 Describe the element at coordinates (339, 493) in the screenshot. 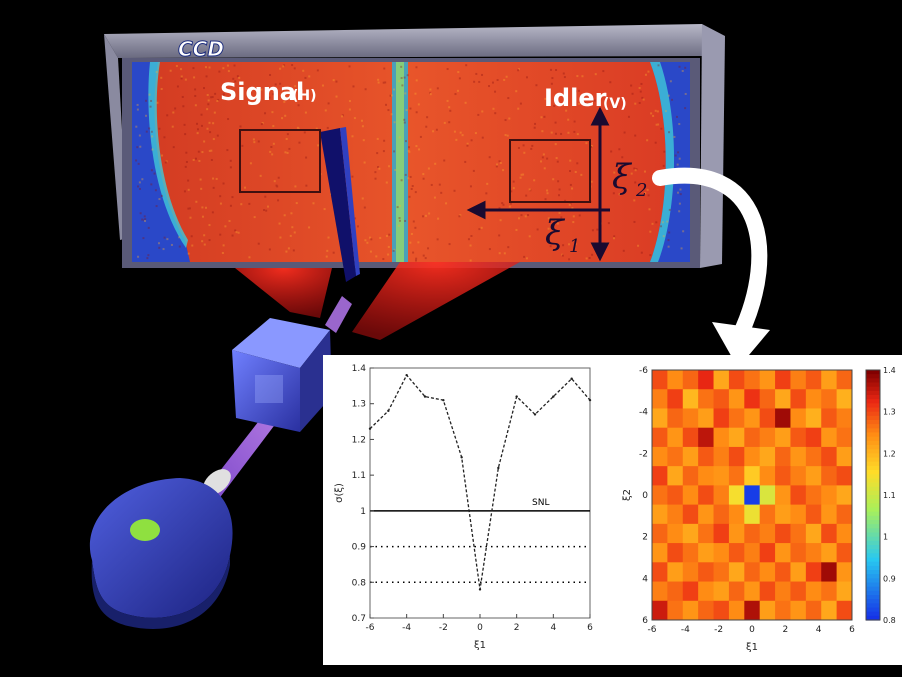

I see `y-axis-label: σ(ξ)` at that location.